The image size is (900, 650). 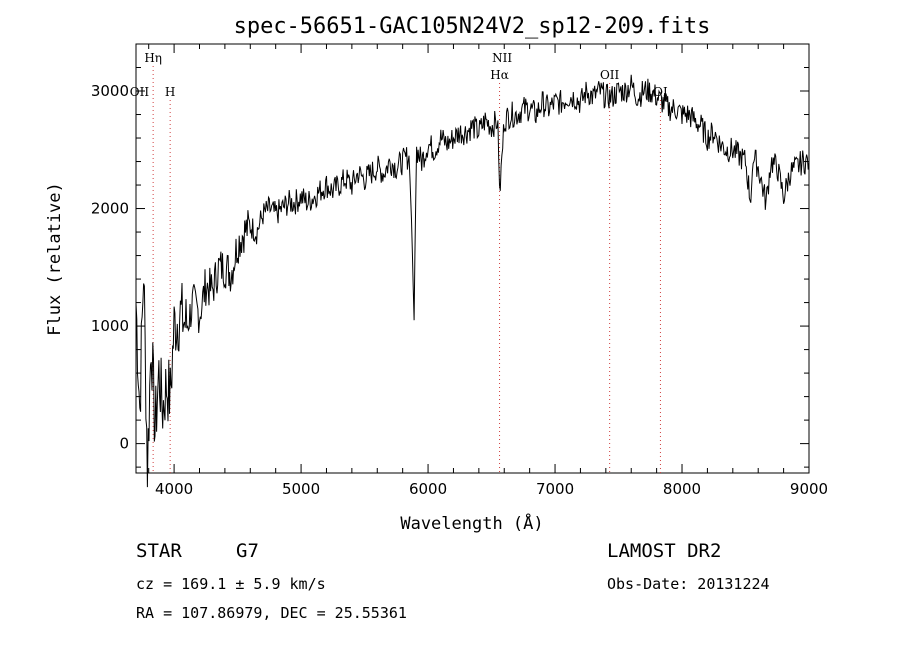 What do you see at coordinates (124, 444) in the screenshot?
I see `y-tick-label: 0` at bounding box center [124, 444].